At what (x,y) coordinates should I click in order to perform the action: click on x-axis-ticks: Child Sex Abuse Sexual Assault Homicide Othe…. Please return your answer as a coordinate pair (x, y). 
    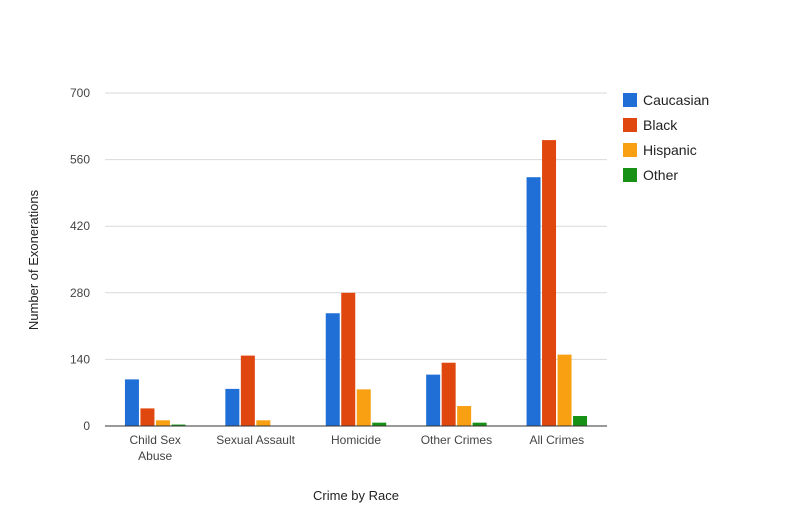
    Looking at the image, I should click on (357, 448).